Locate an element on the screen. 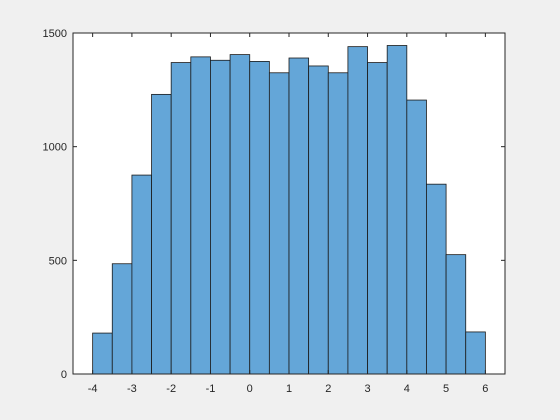 This screenshot has width=560, height=420. x-tick-label: 6 is located at coordinates (485, 389).